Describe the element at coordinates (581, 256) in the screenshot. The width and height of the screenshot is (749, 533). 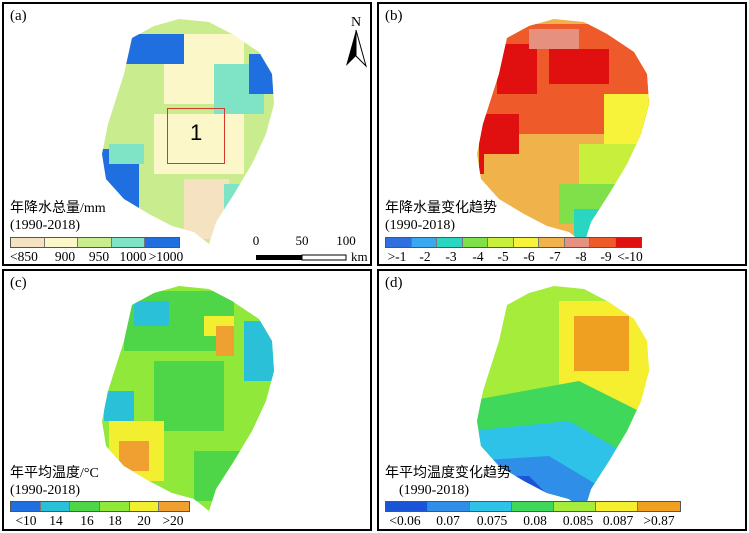
I see `legend-b-tick: -8` at that location.